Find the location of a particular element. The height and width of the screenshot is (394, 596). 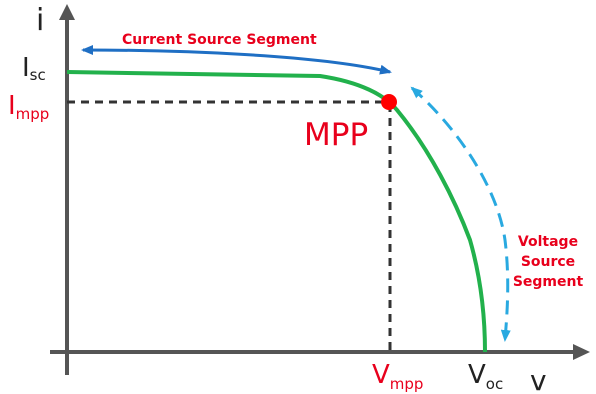

y-axis-arrowhead is located at coordinates (67, 12).